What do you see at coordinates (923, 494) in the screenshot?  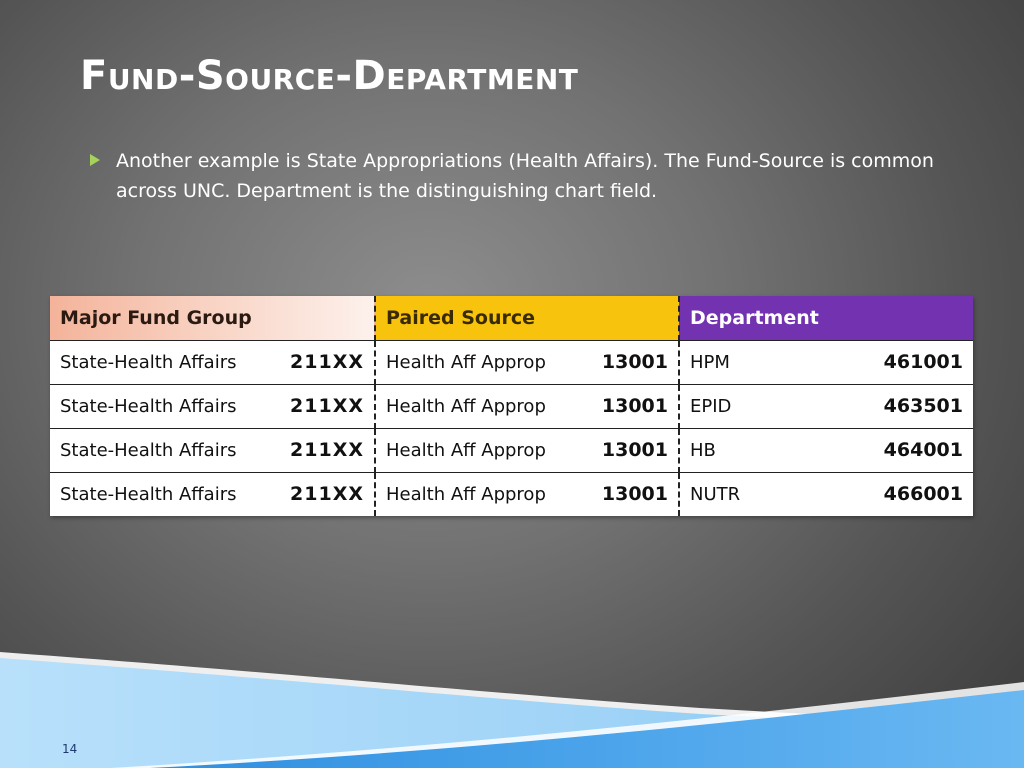 I see `dept-code: 466001` at bounding box center [923, 494].